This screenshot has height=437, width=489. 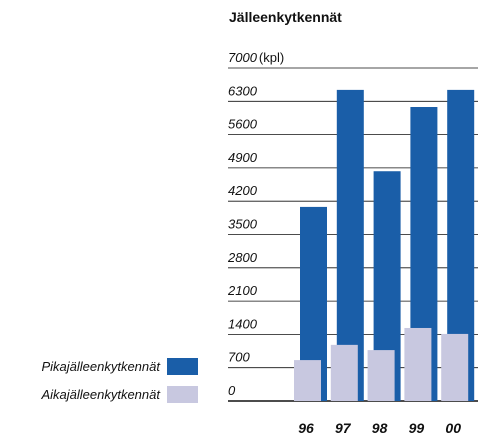 I want to click on y-tick-label: 2800, so click(x=242, y=257).